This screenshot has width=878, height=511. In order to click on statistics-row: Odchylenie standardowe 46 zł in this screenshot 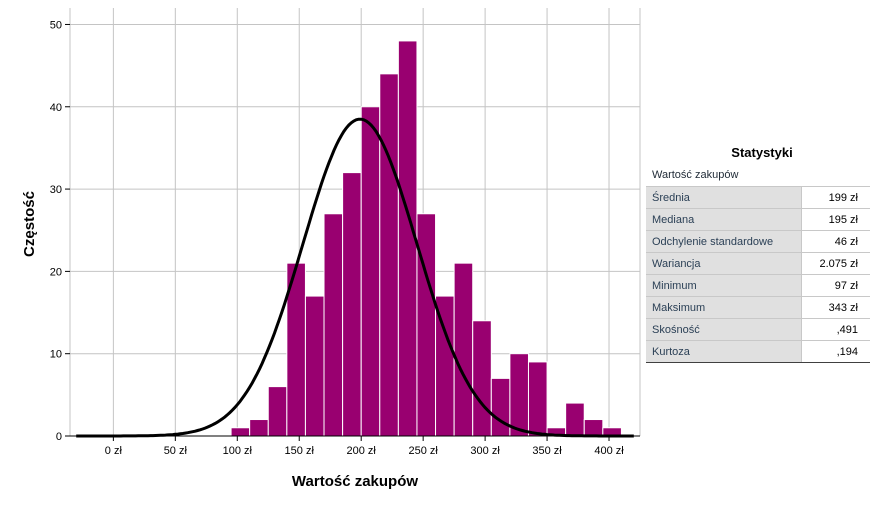, I will do `click(758, 241)`.